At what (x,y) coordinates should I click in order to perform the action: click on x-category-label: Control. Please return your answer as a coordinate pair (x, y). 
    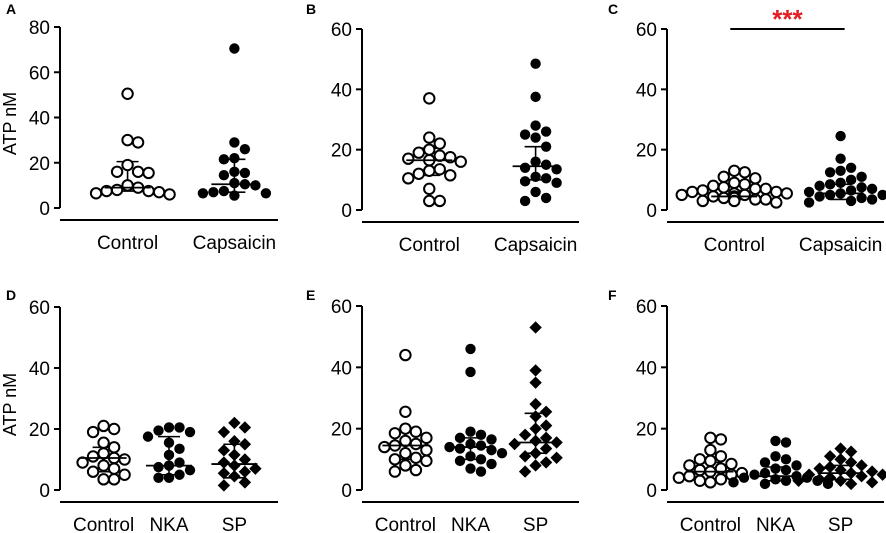
    Looking at the image, I should click on (103, 524).